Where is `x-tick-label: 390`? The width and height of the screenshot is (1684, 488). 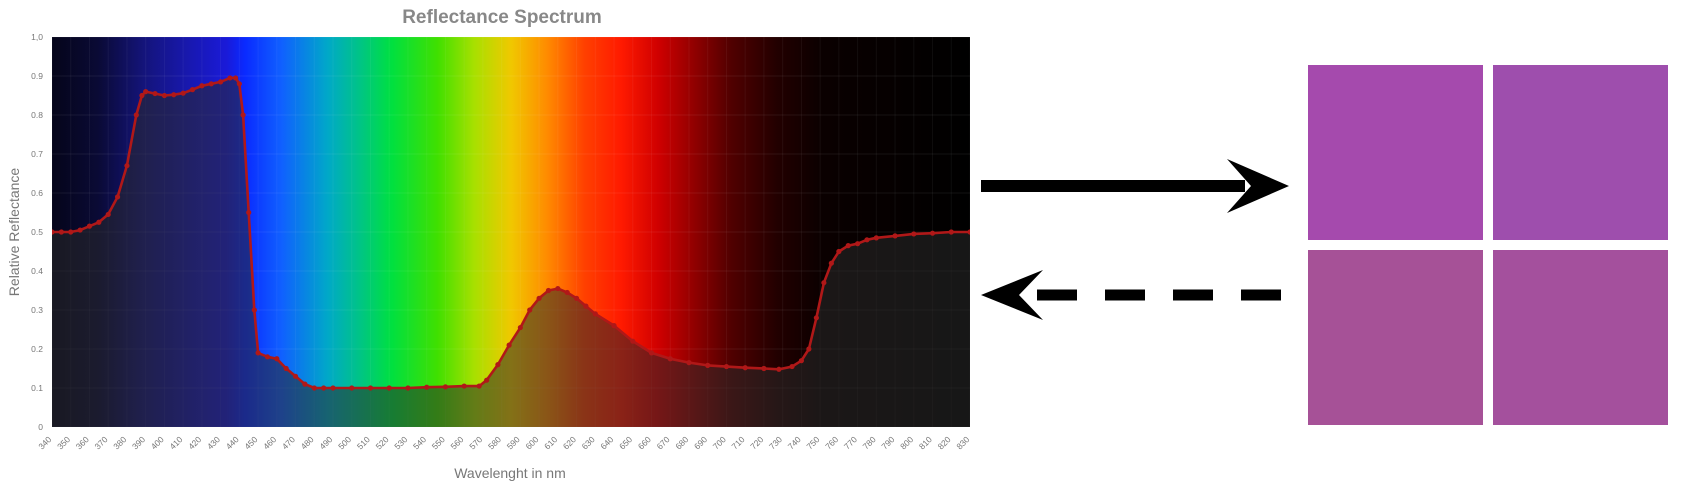 x-tick-label: 390 is located at coordinates (138, 442).